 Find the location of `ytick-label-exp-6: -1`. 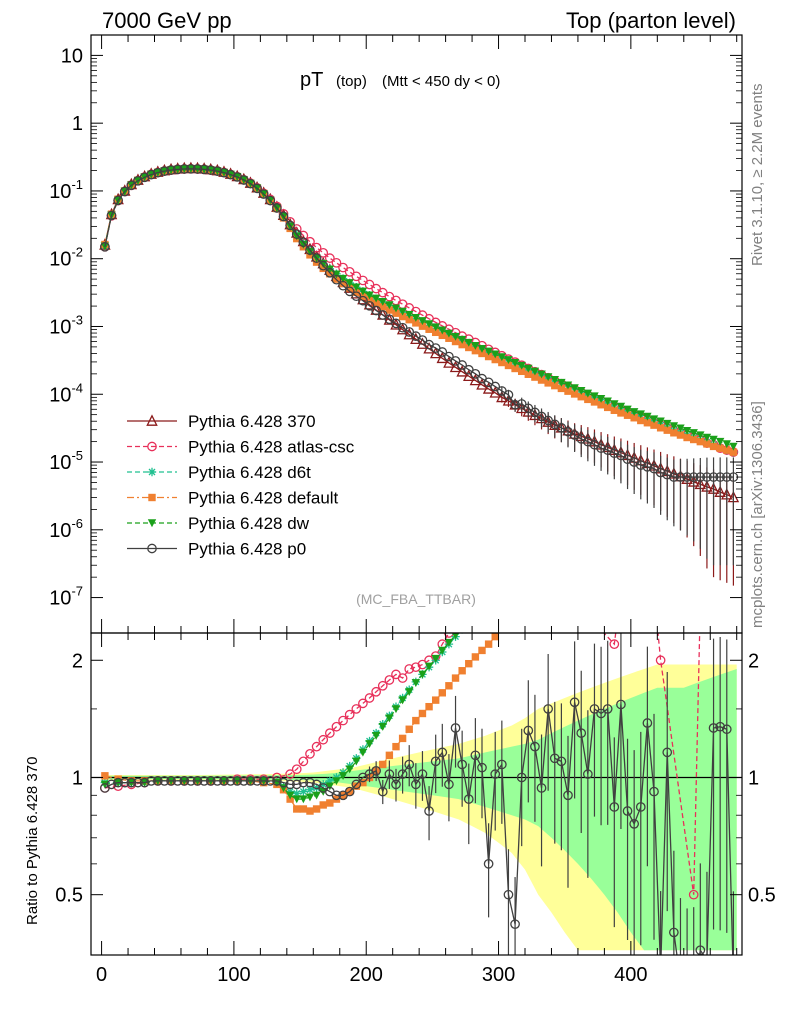

ytick-label-exp-6: -1 is located at coordinates (77, 184).